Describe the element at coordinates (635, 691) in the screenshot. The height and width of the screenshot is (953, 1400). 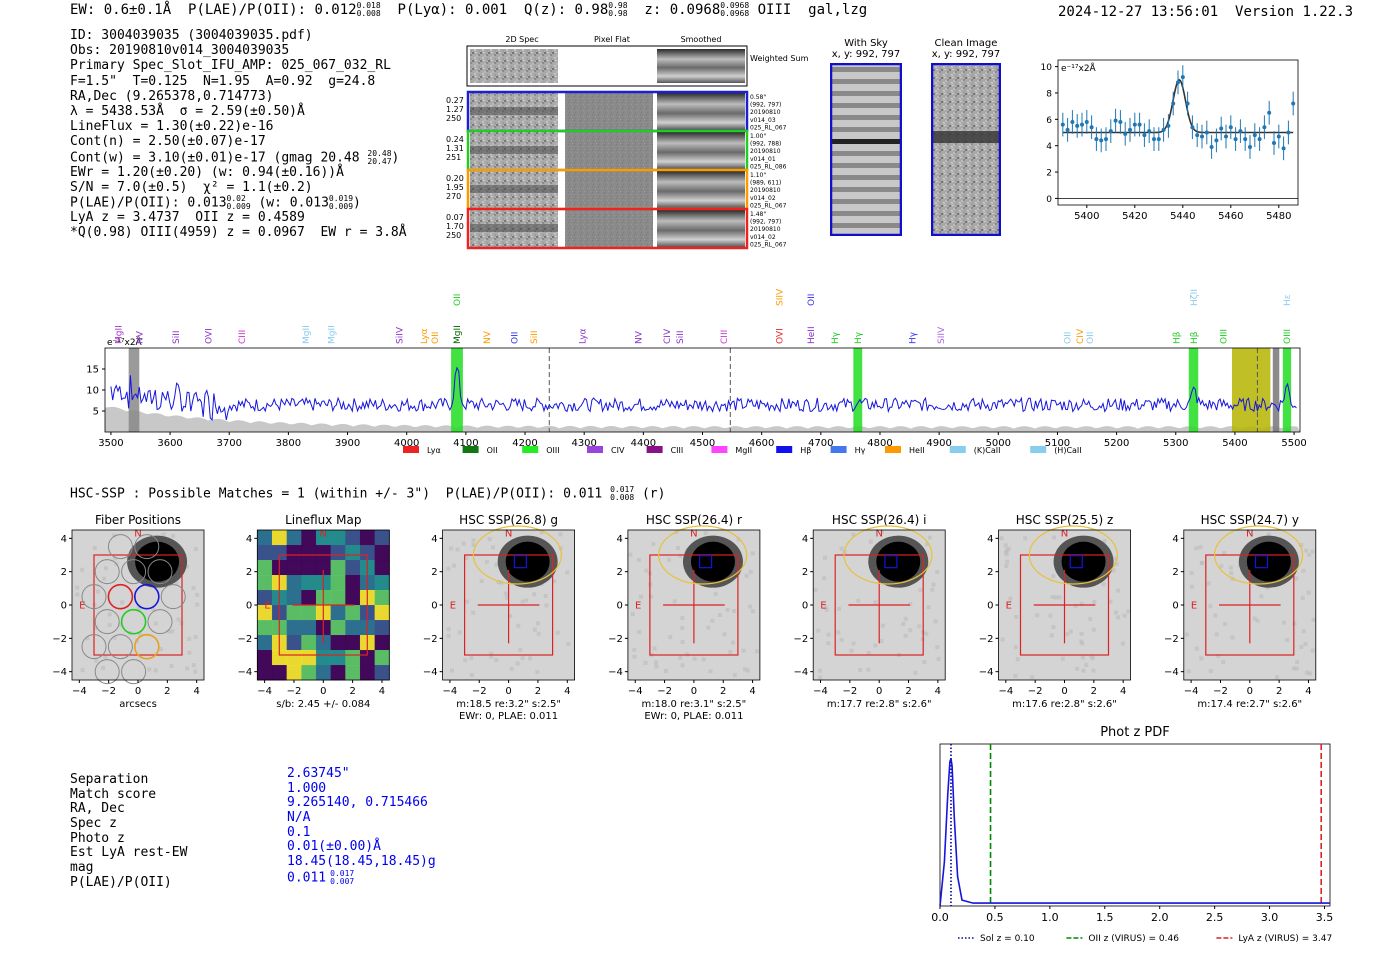
I see `hsc-xtick-label: −4` at that location.